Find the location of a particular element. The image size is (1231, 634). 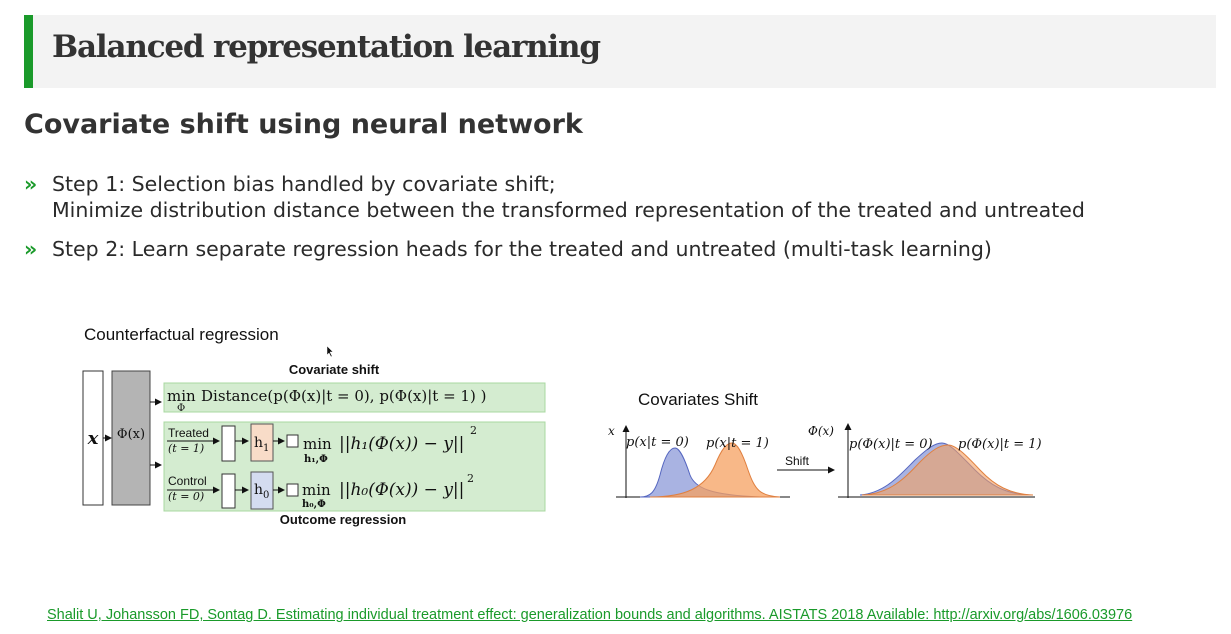

h0-subscript: 0 is located at coordinates (266, 495).